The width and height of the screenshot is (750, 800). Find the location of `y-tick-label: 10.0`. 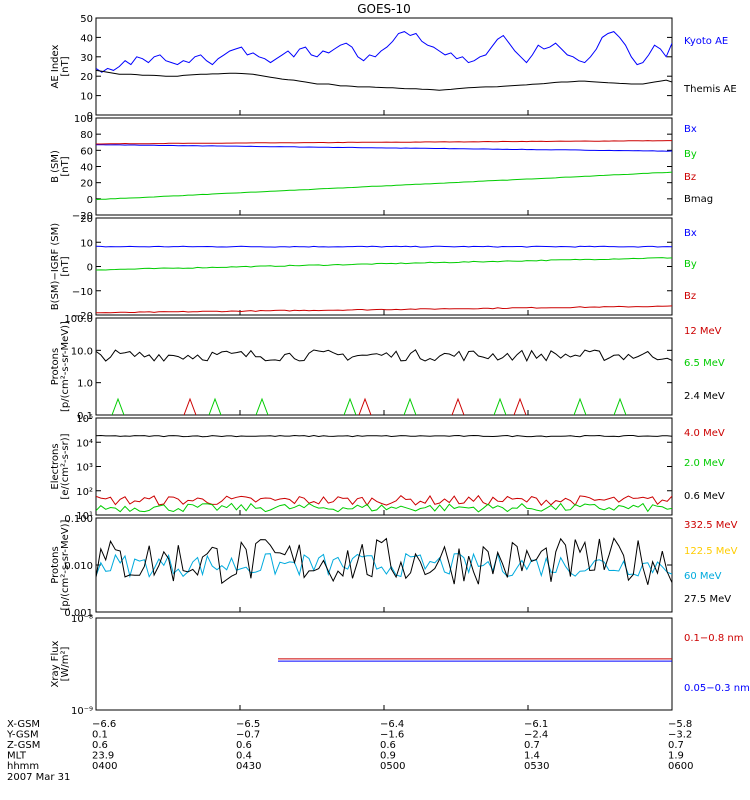

y-tick-label: 10.0 is located at coordinates (82, 351).